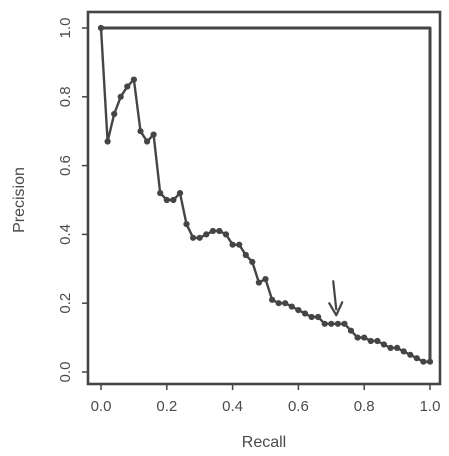 The image size is (449, 456). Describe the element at coordinates (264, 442) in the screenshot. I see `x-axis-title: Recall` at that location.